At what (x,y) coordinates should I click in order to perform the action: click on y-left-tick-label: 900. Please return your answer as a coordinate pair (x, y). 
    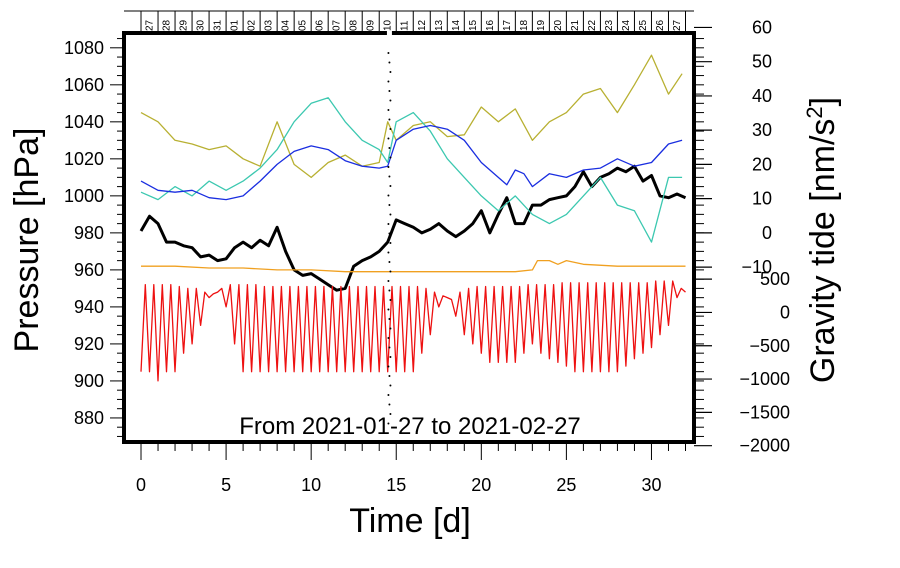
    Looking at the image, I should click on (89, 381).